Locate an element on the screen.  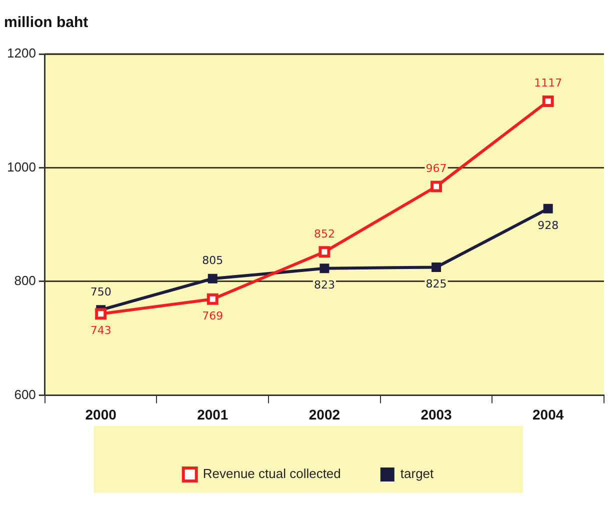
data-label: 967 is located at coordinates (436, 168).